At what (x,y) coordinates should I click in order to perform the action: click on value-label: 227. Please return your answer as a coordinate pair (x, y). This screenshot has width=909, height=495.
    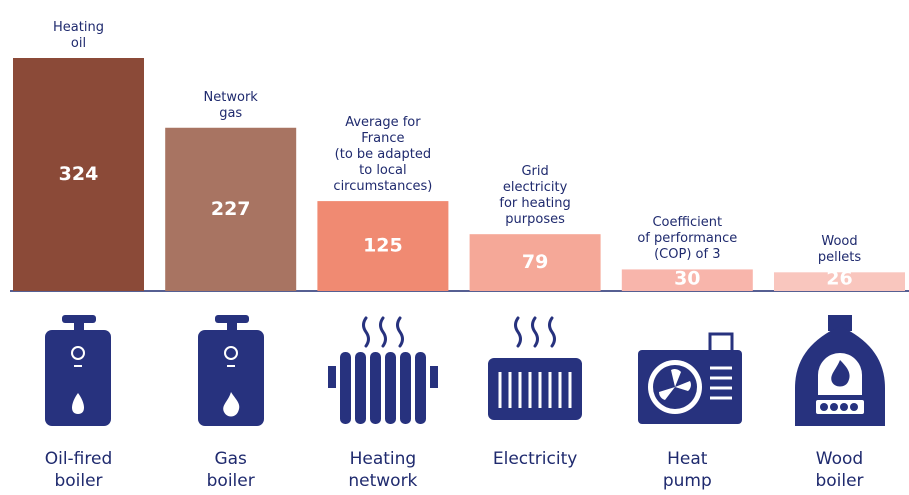
    Looking at the image, I should click on (231, 209).